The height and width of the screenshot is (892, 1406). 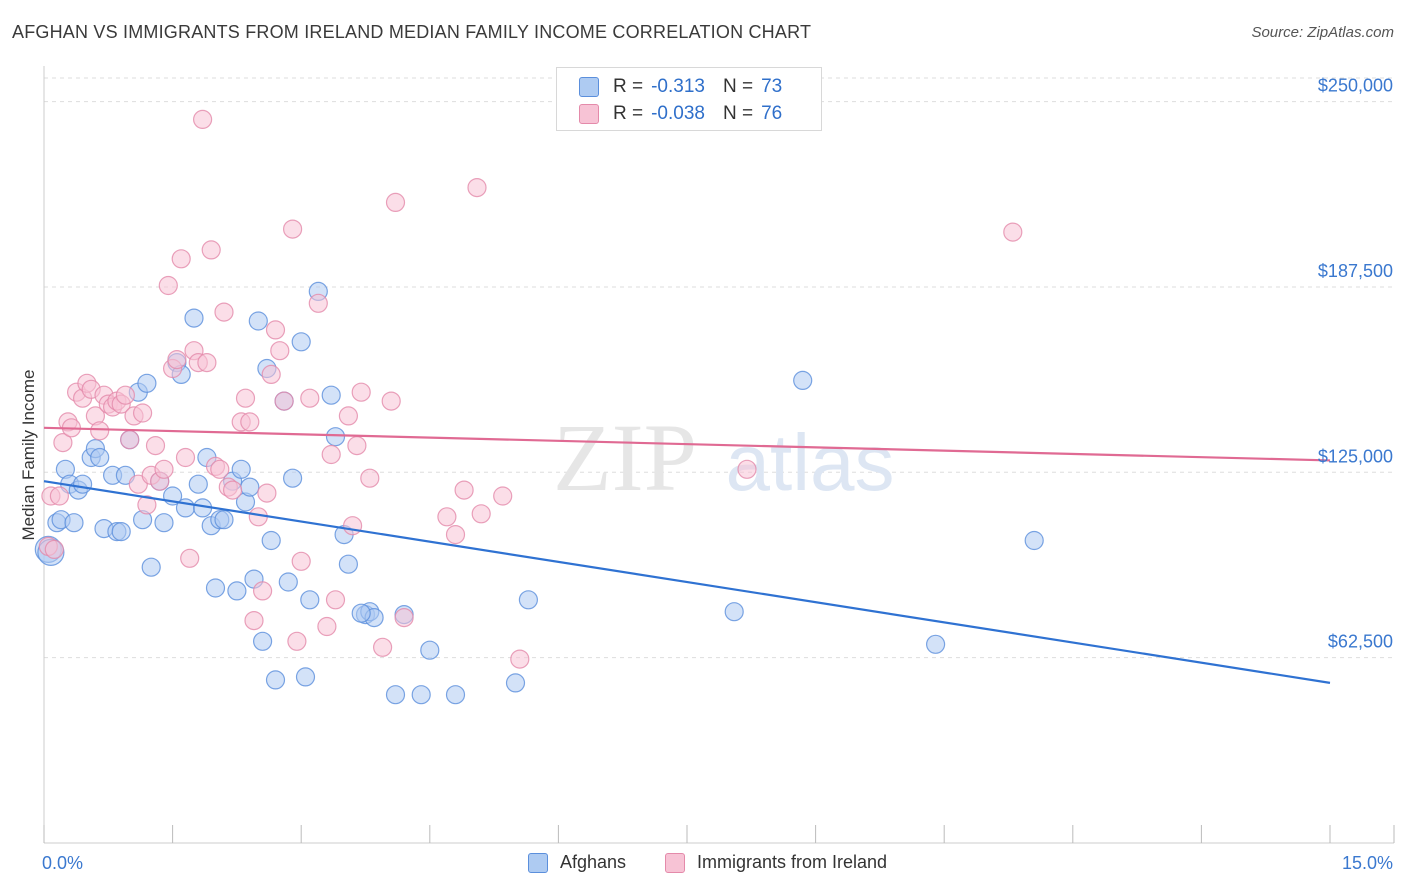 What do you see at coordinates (62, 863) in the screenshot?
I see `x-tick-label-min: 0.0%` at bounding box center [62, 863].